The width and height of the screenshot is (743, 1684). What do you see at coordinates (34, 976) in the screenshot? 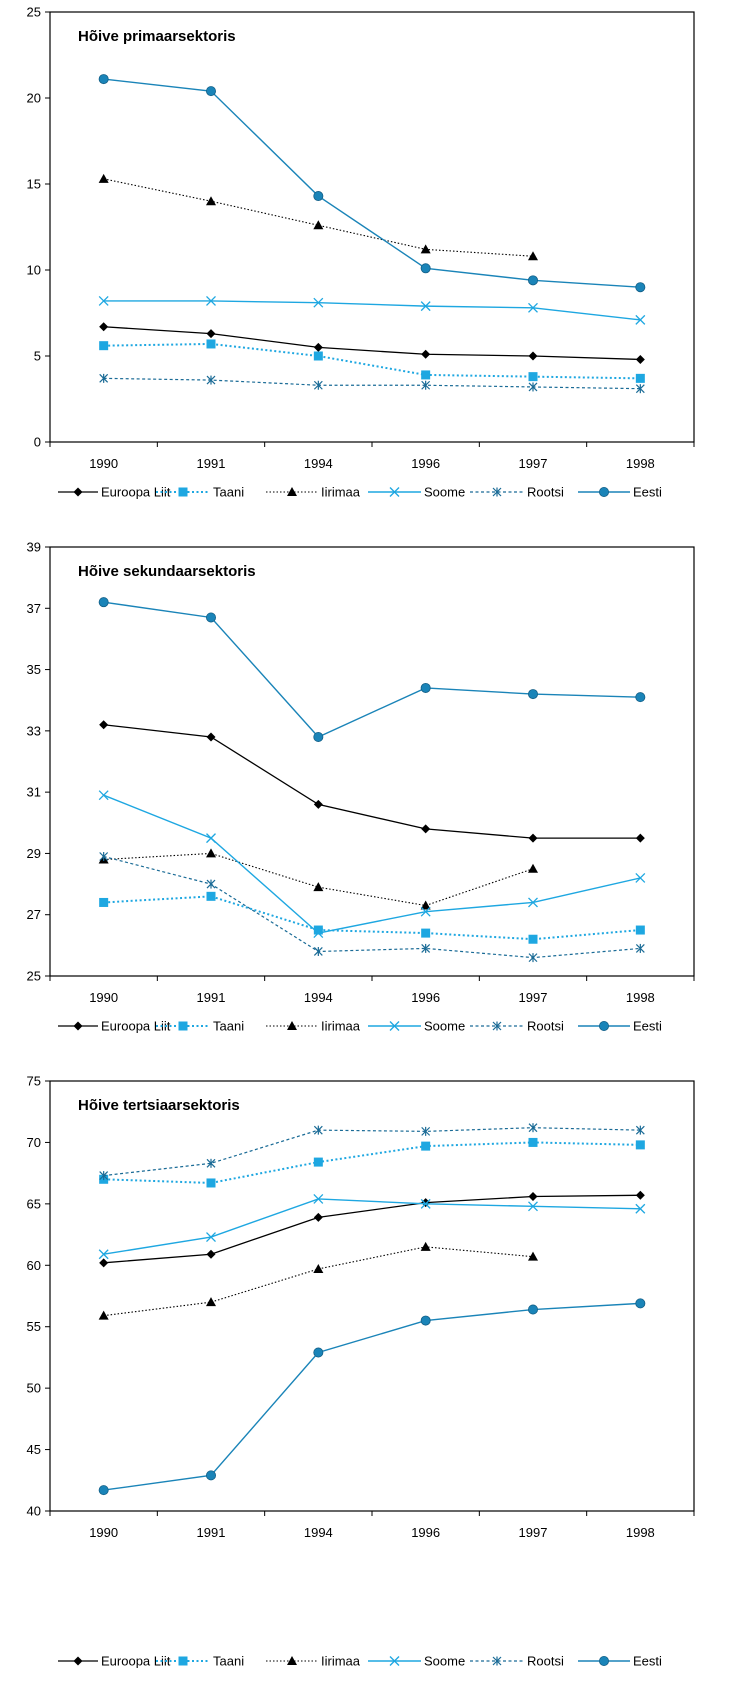
I see `y-tick-label: 25` at bounding box center [34, 976].